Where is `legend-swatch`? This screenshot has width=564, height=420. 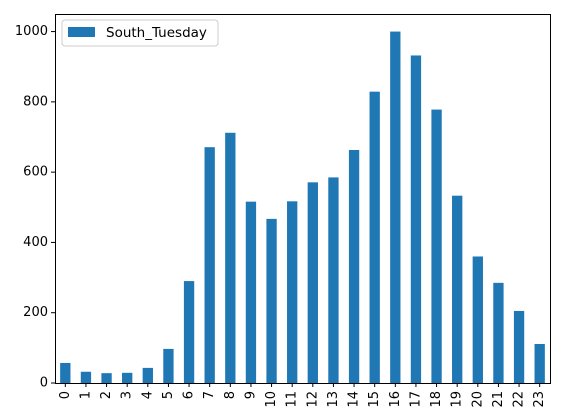
legend-swatch is located at coordinates (81, 32).